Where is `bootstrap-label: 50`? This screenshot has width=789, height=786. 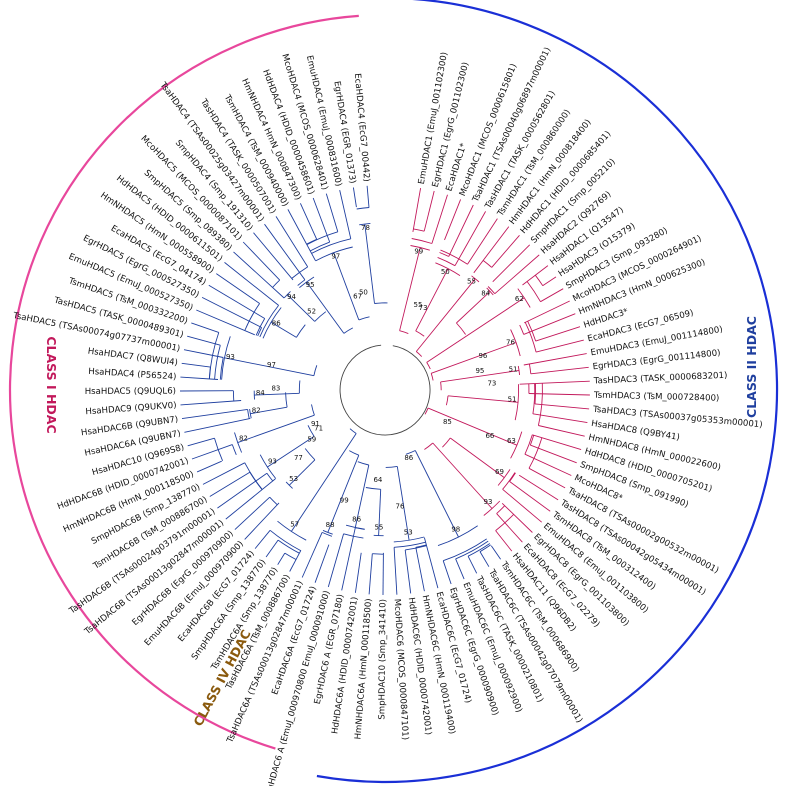
bootstrap-label: 50 is located at coordinates (363, 293).